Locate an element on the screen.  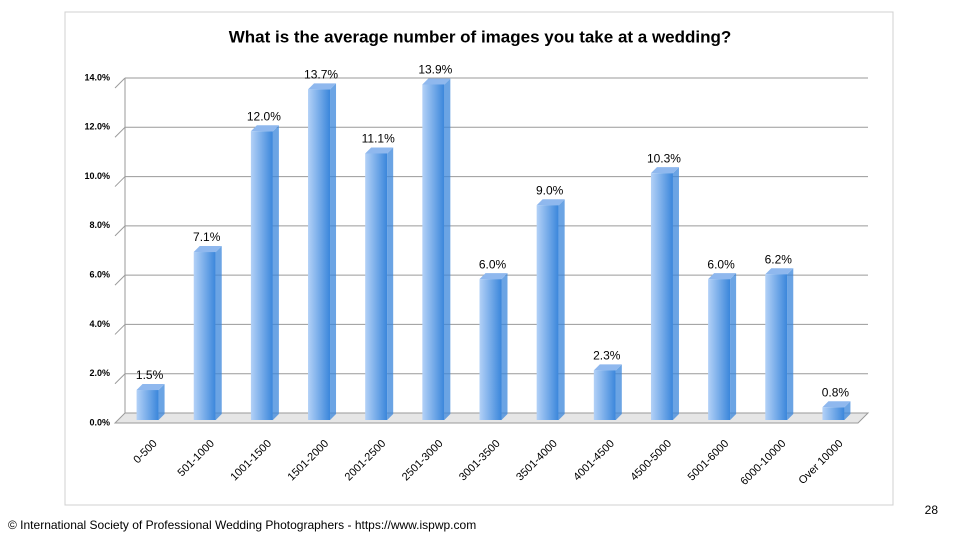
value-label: 12.0% is located at coordinates (264, 116).